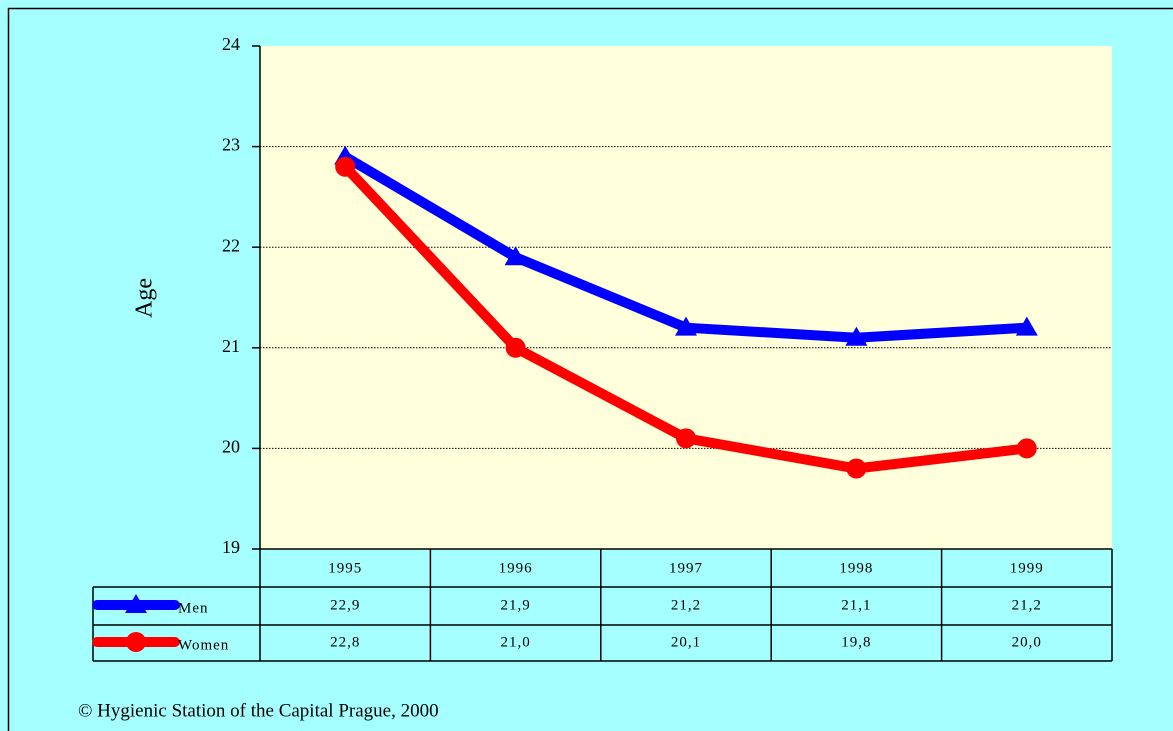  Describe the element at coordinates (856, 568) in the screenshot. I see `x-tick-label: 1998` at that location.